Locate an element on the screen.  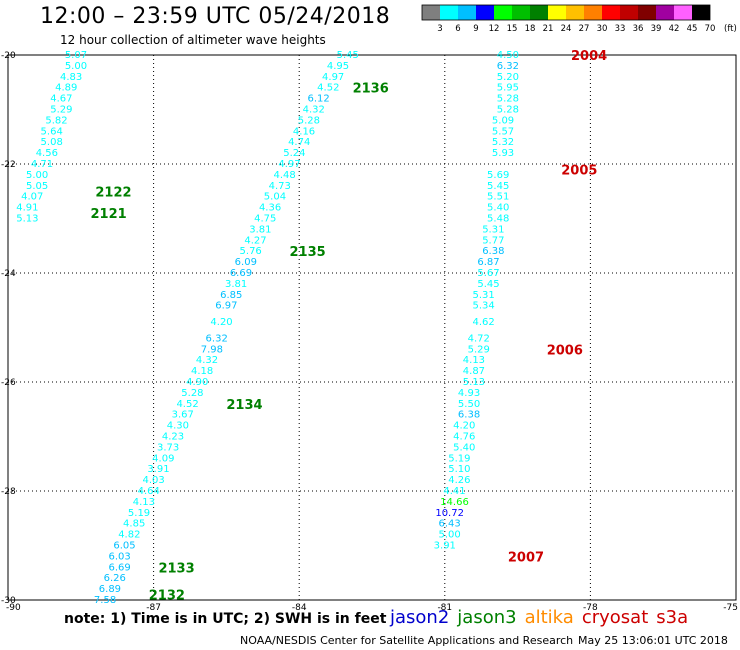
legend-item-s3a: s3a is located at coordinates (672, 617).